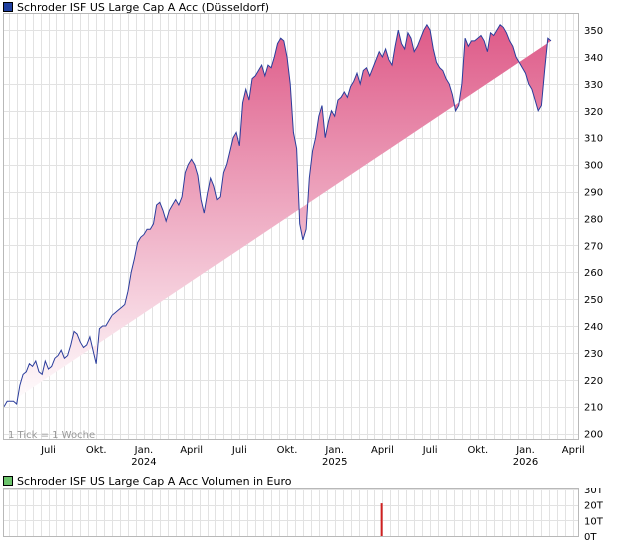 The width and height of the screenshot is (620, 546). Describe the element at coordinates (593, 435) in the screenshot. I see `y-tick-label: 200` at that location.